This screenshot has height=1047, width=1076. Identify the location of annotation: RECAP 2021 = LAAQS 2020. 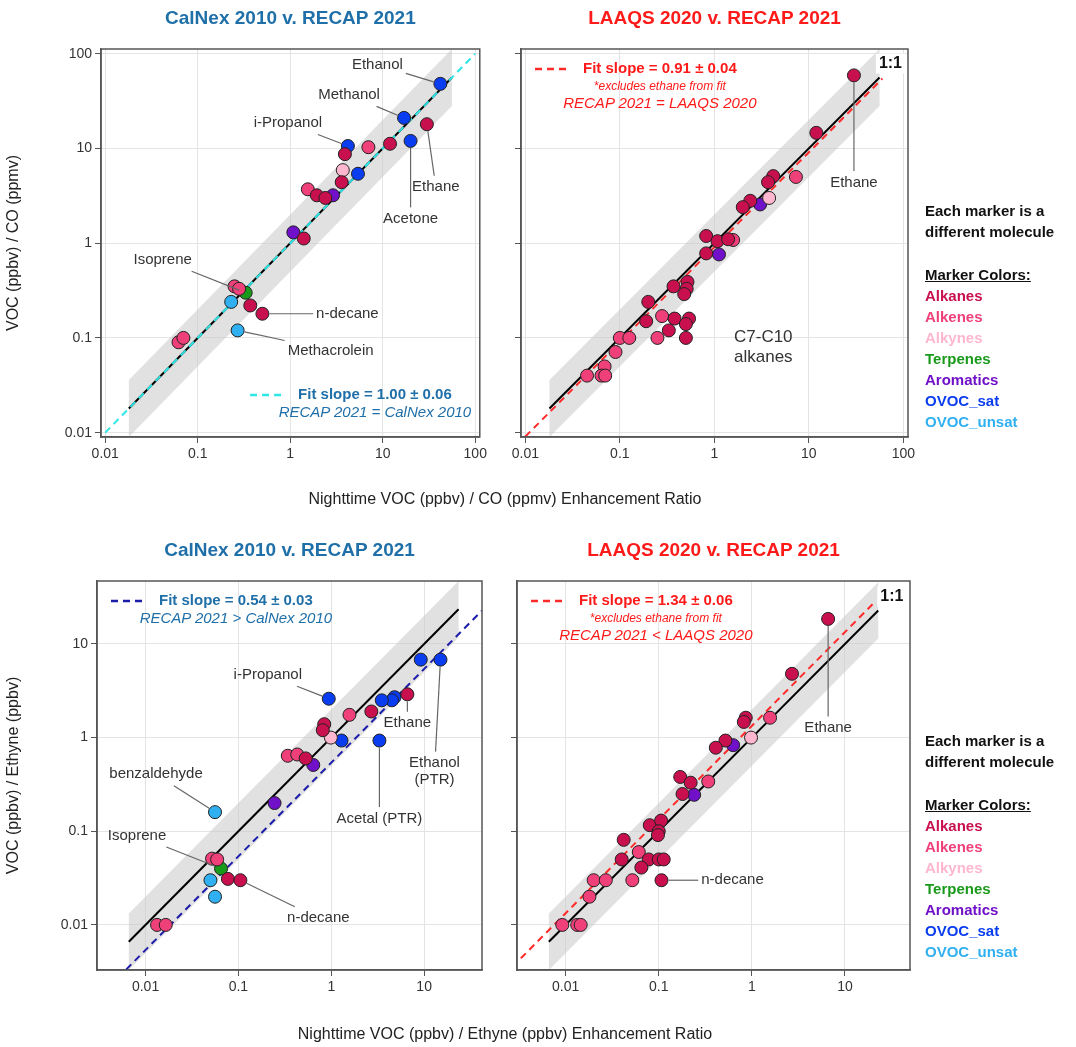
(660, 103).